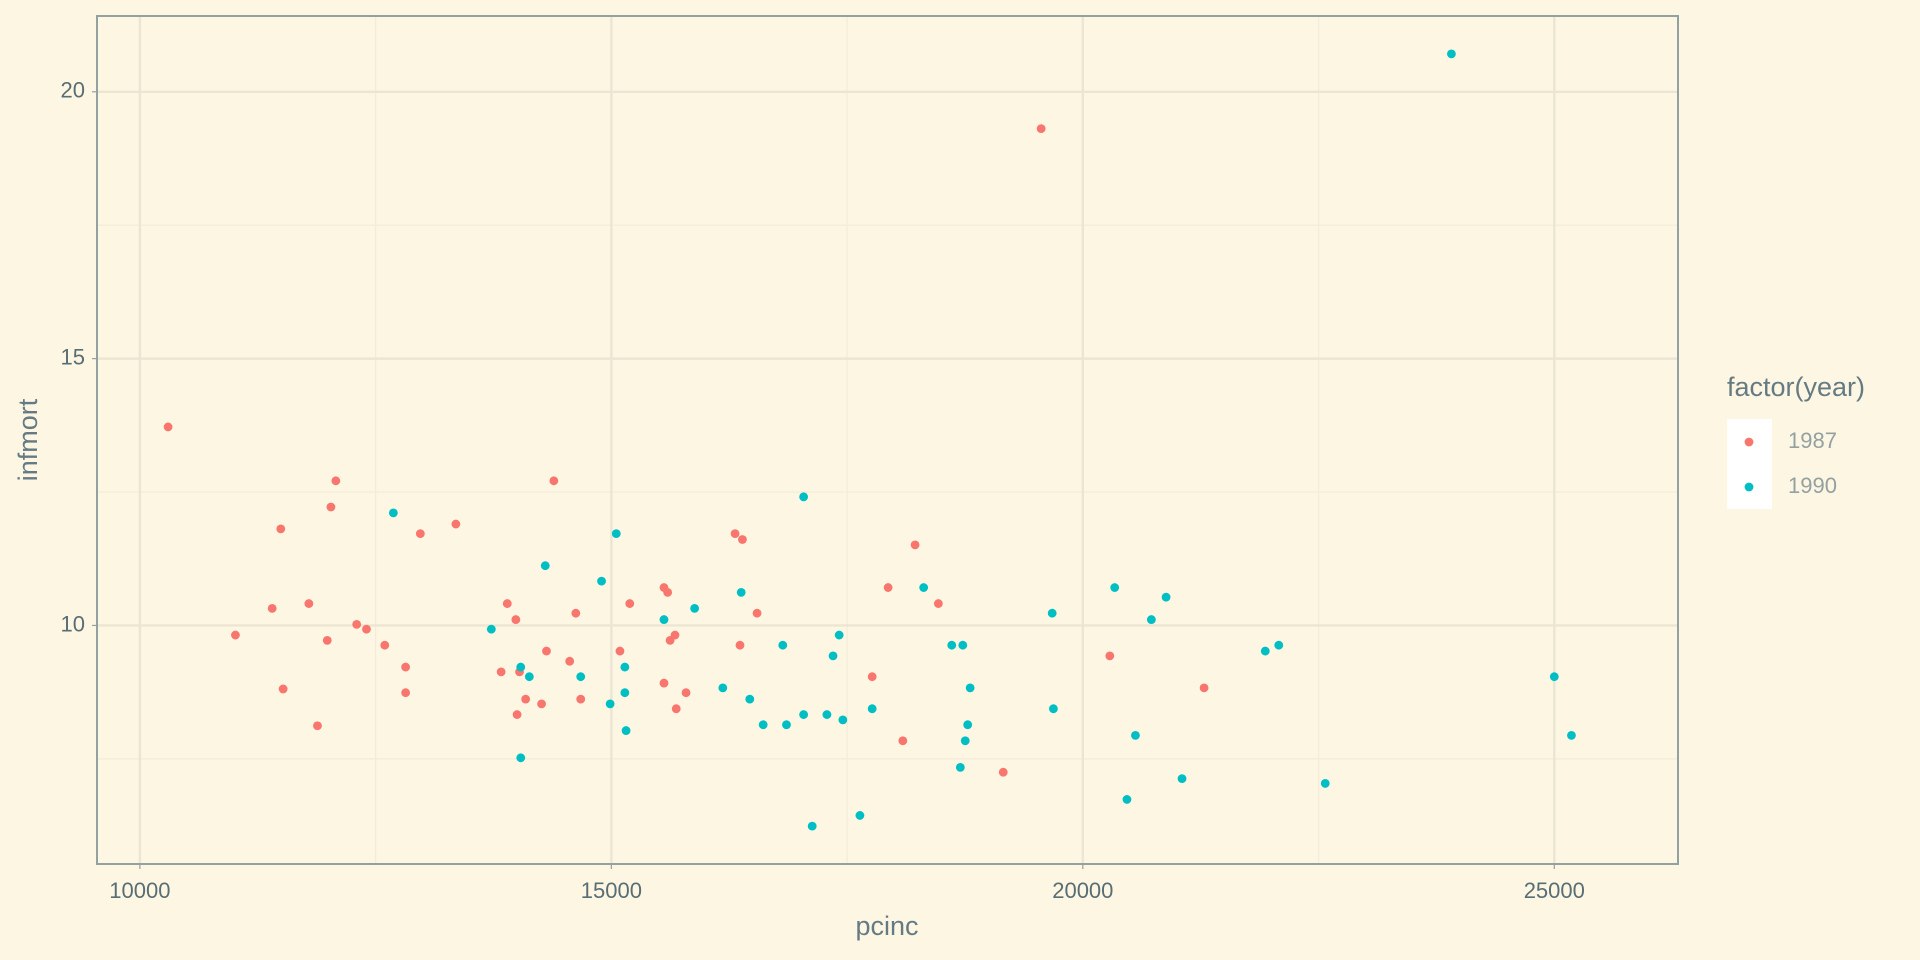 Image resolution: width=1920 pixels, height=960 pixels. I want to click on legend-label: 1987, so click(1812, 440).